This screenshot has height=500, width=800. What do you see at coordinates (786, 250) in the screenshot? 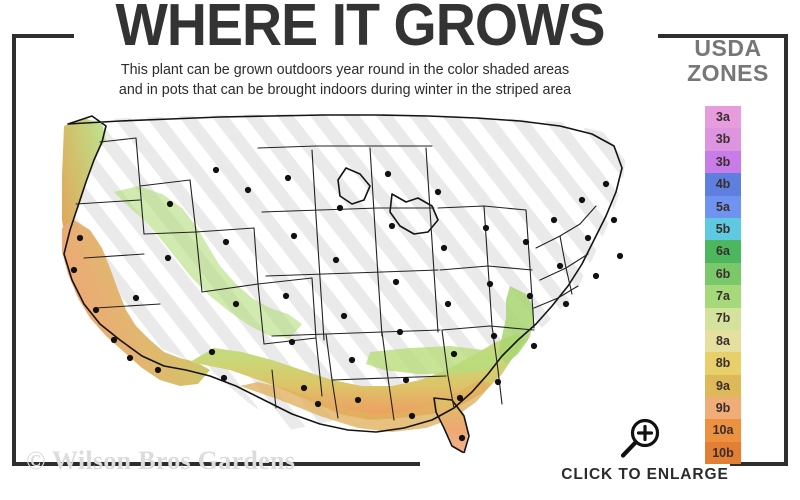
I see `frame-right-edge` at bounding box center [786, 250].